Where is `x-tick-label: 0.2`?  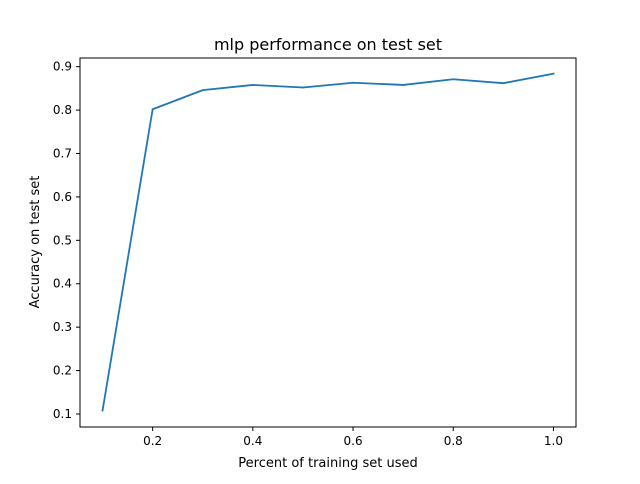
x-tick-label: 0.2 is located at coordinates (152, 441).